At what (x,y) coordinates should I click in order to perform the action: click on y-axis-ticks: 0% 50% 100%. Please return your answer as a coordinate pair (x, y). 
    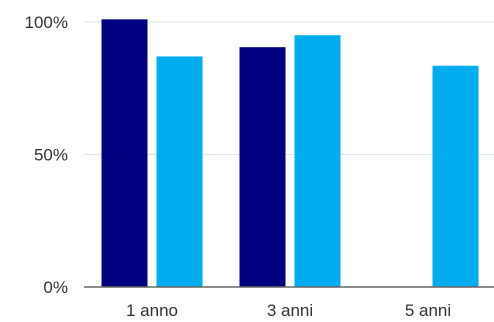
    Looking at the image, I should click on (46, 155).